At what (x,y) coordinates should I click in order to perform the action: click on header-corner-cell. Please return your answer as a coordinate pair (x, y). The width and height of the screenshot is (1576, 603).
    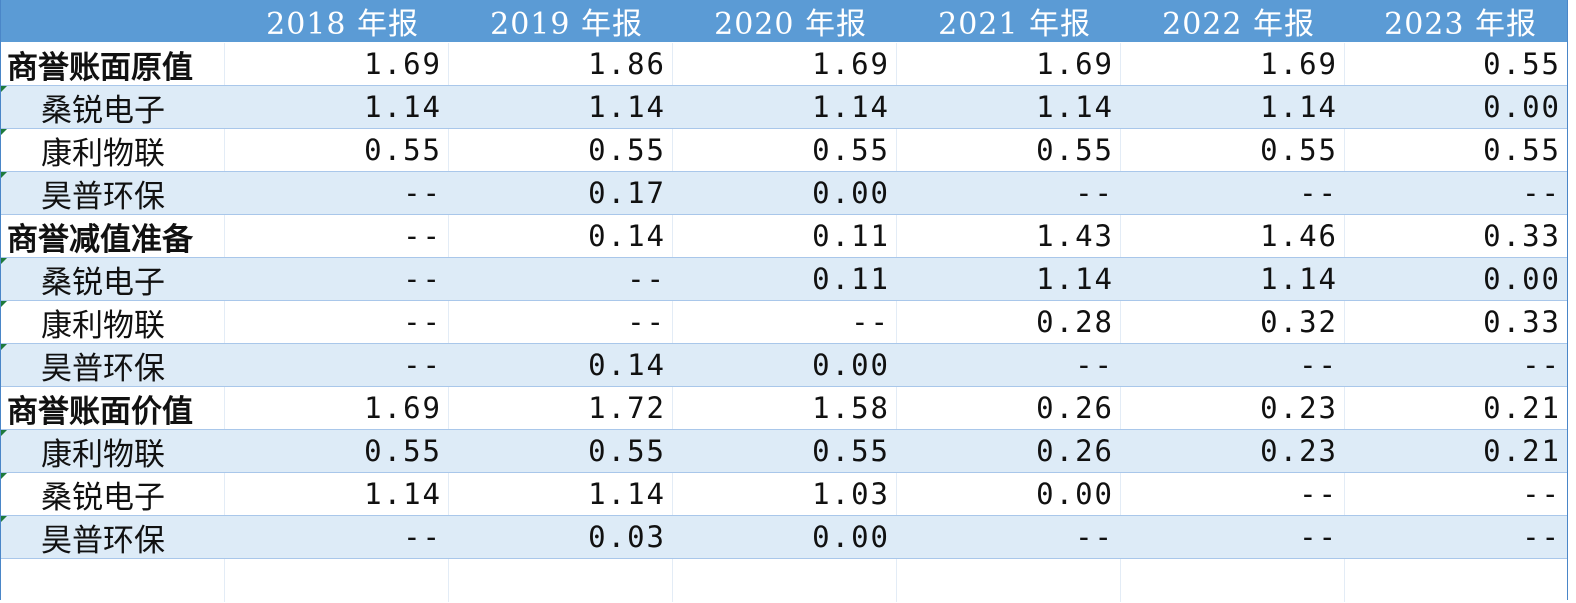
    Looking at the image, I should click on (113, 21).